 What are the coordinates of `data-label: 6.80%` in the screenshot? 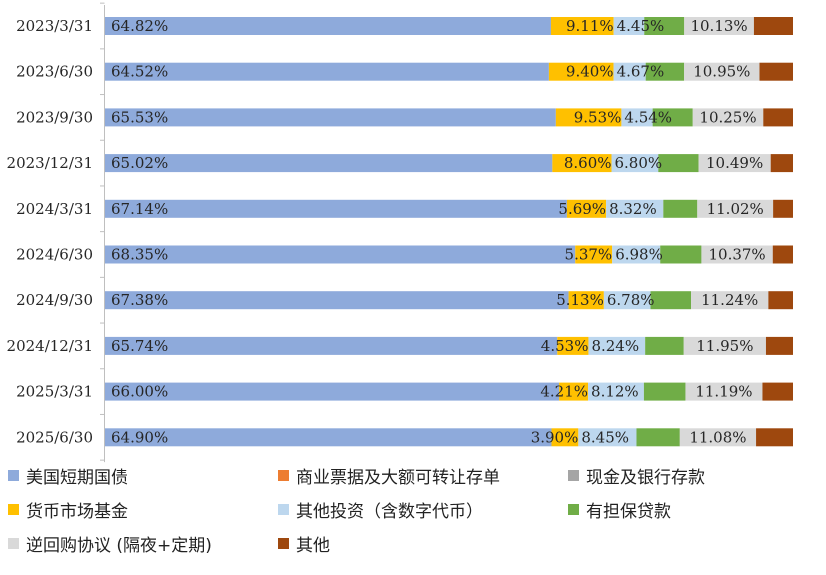 It's located at (639, 163).